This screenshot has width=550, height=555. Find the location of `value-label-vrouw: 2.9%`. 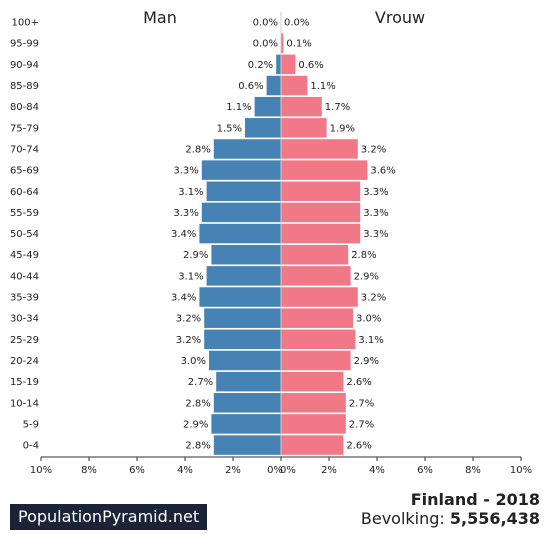

value-label-vrouw: 2.9% is located at coordinates (366, 361).